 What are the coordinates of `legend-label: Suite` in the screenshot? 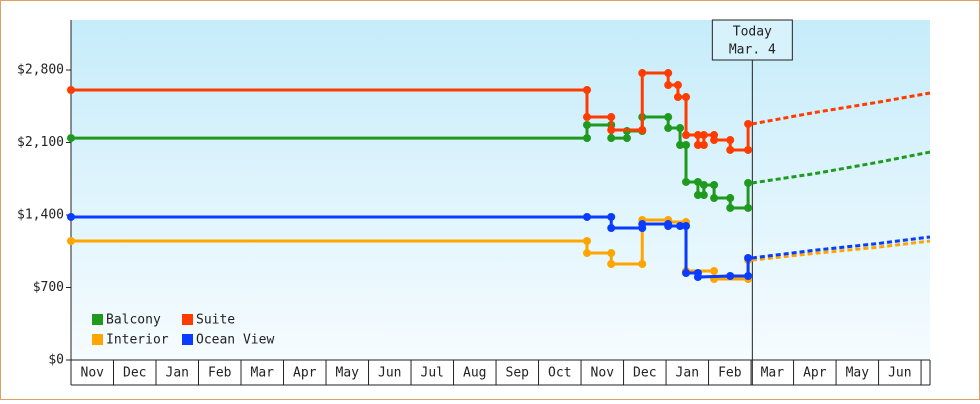 It's located at (215, 320).